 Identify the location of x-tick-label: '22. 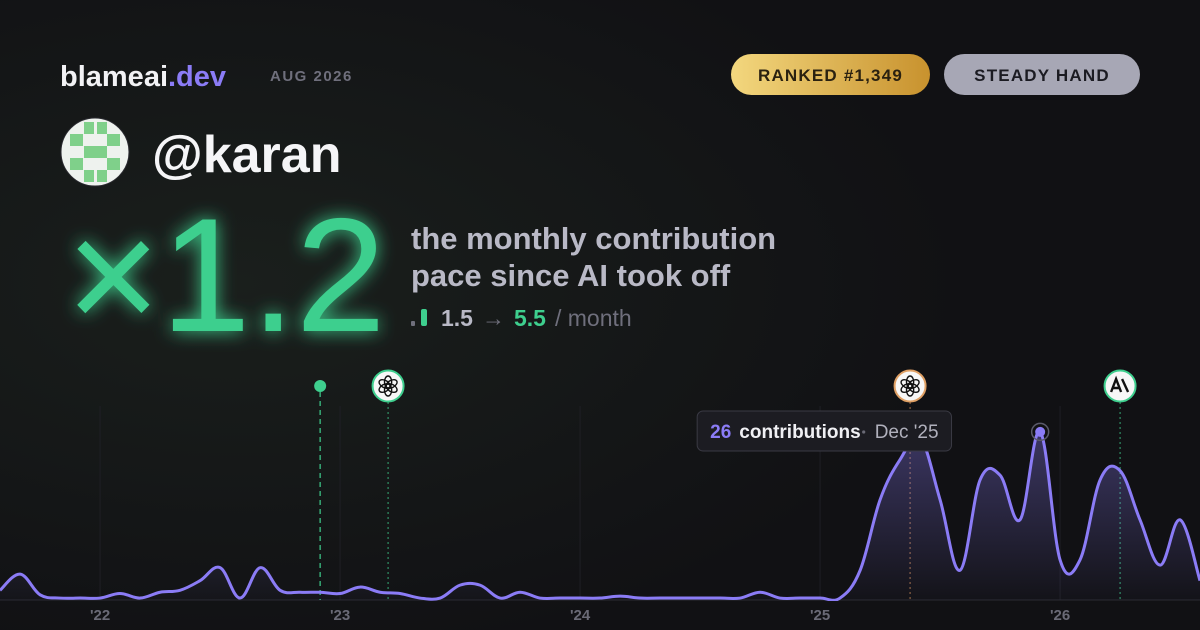
(100, 615).